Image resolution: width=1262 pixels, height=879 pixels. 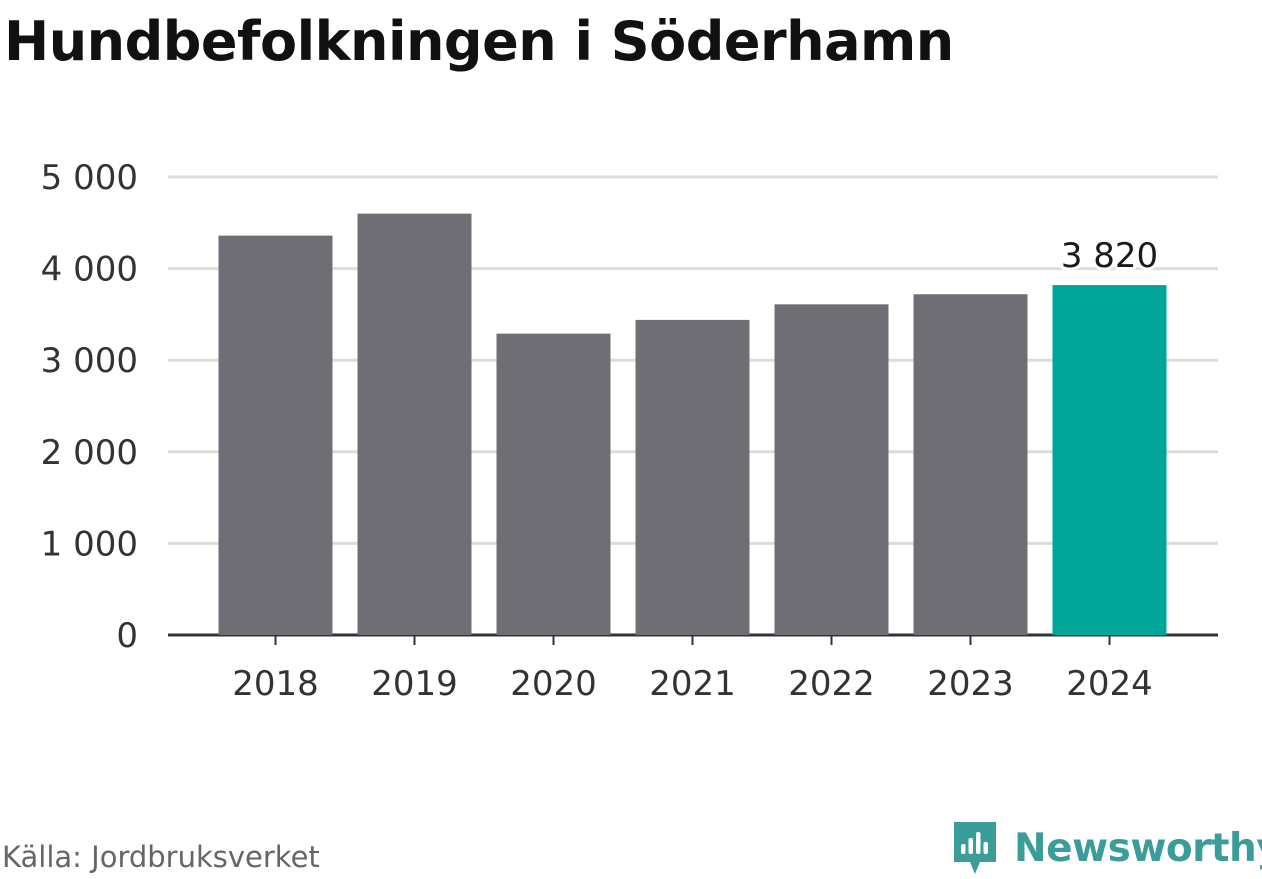 What do you see at coordinates (89, 544) in the screenshot?
I see `y-tick-label: 1 000` at bounding box center [89, 544].